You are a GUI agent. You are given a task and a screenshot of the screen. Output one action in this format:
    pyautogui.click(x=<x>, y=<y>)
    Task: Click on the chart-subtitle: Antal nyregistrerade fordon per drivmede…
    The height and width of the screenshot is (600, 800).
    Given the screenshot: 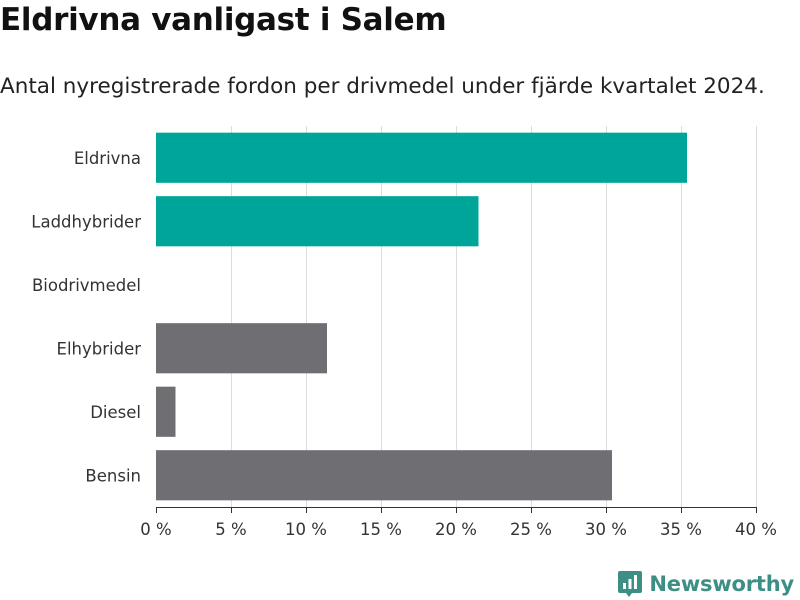 What is the action you would take?
    pyautogui.click(x=382, y=86)
    